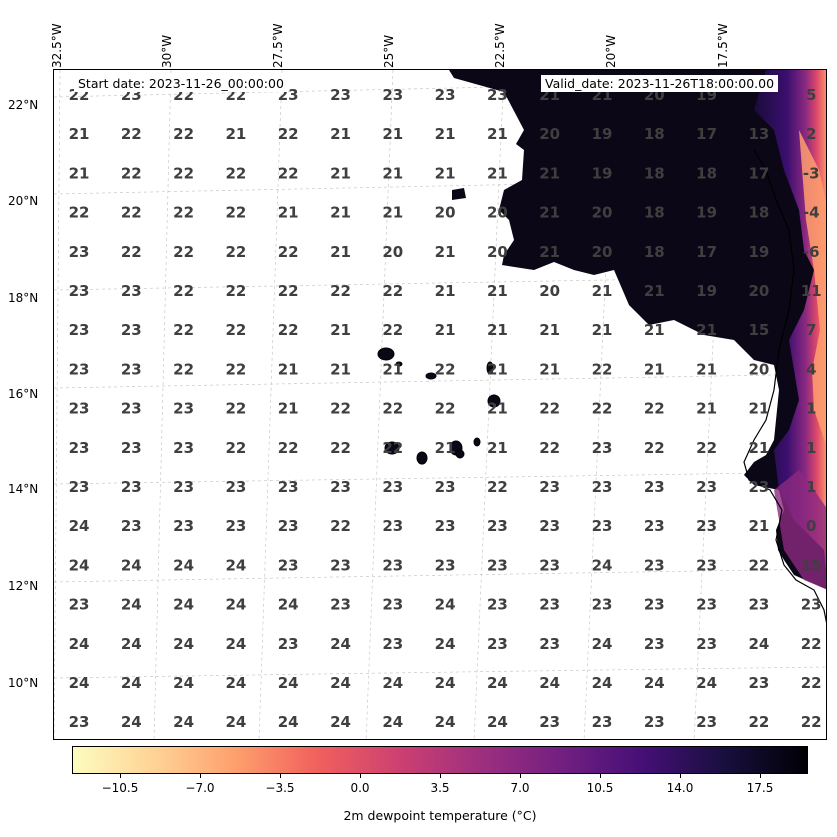 This screenshot has height=837, width=837. Describe the element at coordinates (440, 815) in the screenshot. I see `colorbar-title: 2m dewpoint temperature (°C)` at that location.